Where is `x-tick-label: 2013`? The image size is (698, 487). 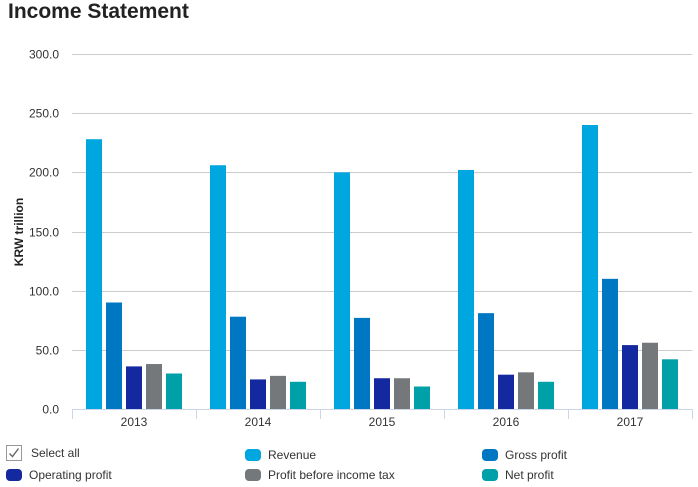
x-tick-label: 2013 is located at coordinates (134, 422).